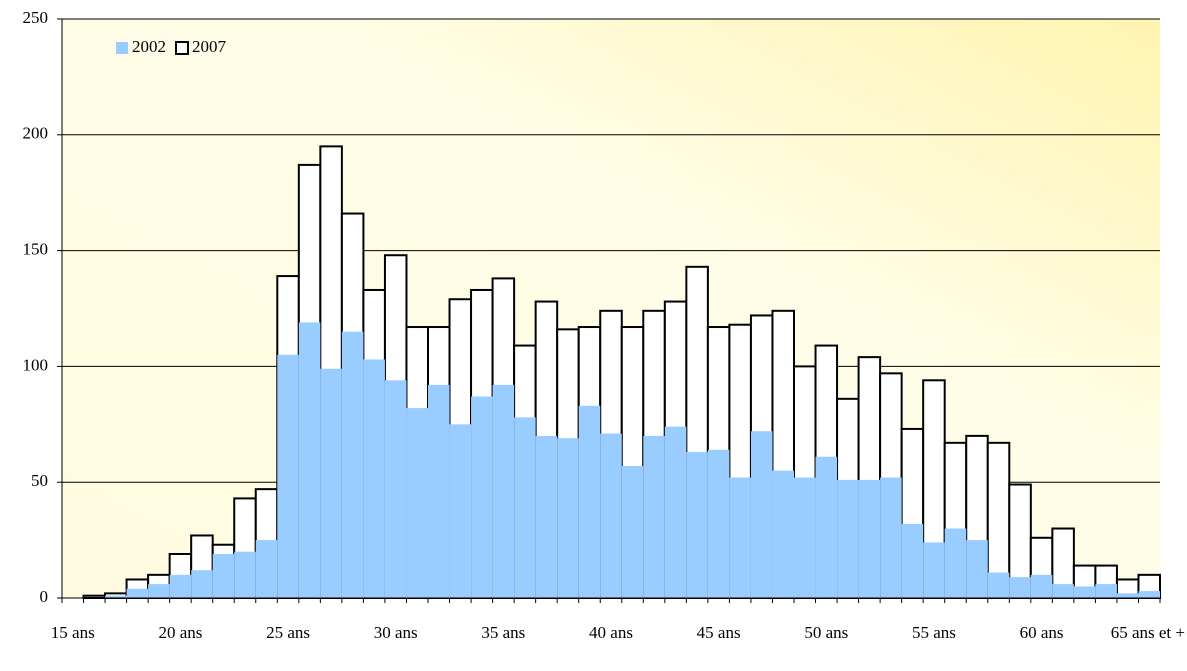  Describe the element at coordinates (719, 632) in the screenshot. I see `x-tick-label: 45 ans` at that location.